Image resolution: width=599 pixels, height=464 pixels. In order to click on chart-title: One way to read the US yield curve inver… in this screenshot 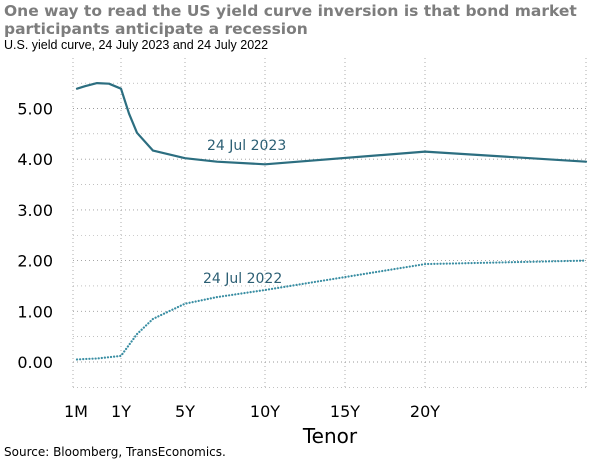, I will do `click(290, 20)`.